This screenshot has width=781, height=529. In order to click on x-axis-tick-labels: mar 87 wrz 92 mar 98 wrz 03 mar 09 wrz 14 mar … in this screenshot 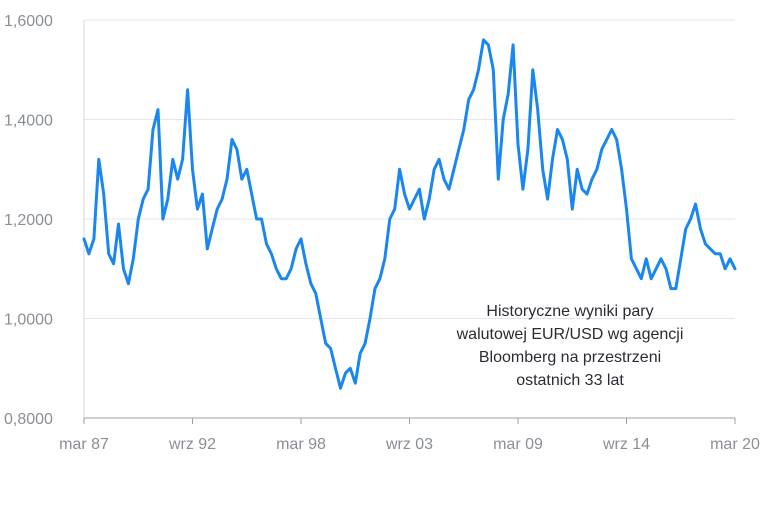, I will do `click(409, 444)`.